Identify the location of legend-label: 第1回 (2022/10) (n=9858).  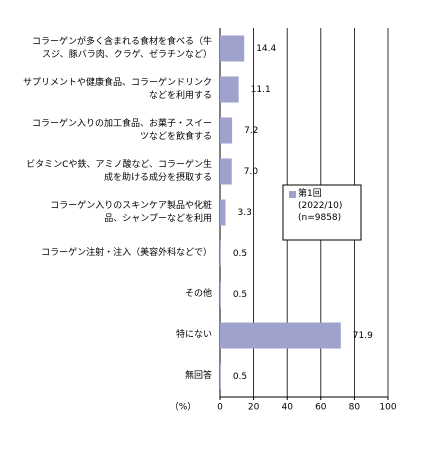
(320, 206).